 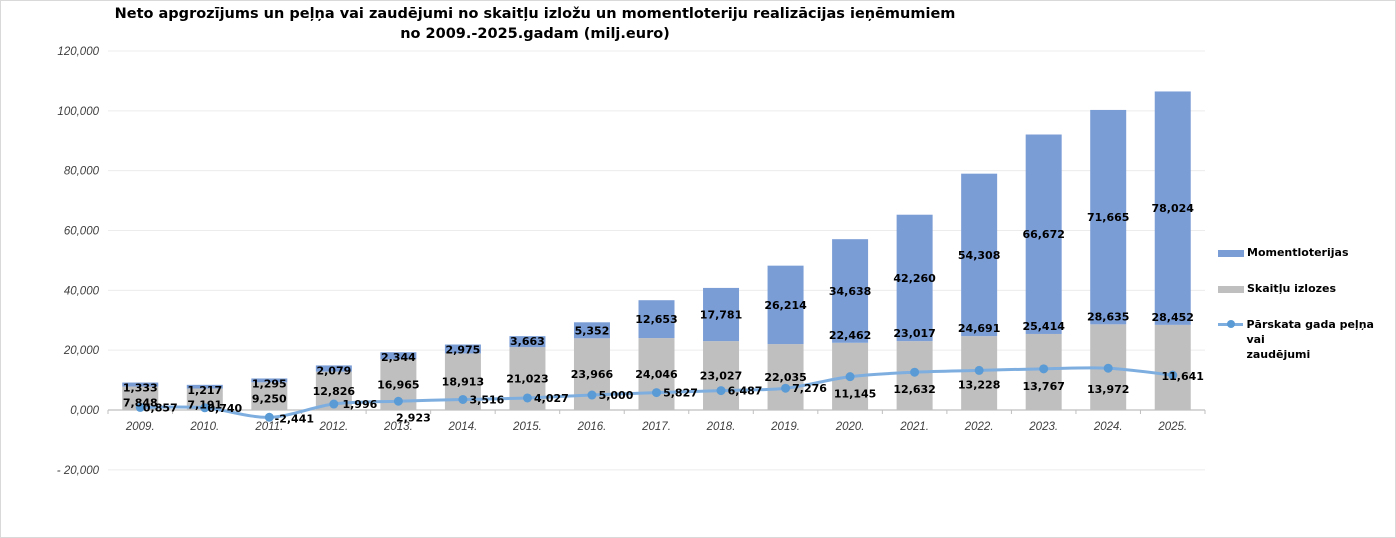 I want to click on data-label-profit: -2,441, so click(x=294, y=418).